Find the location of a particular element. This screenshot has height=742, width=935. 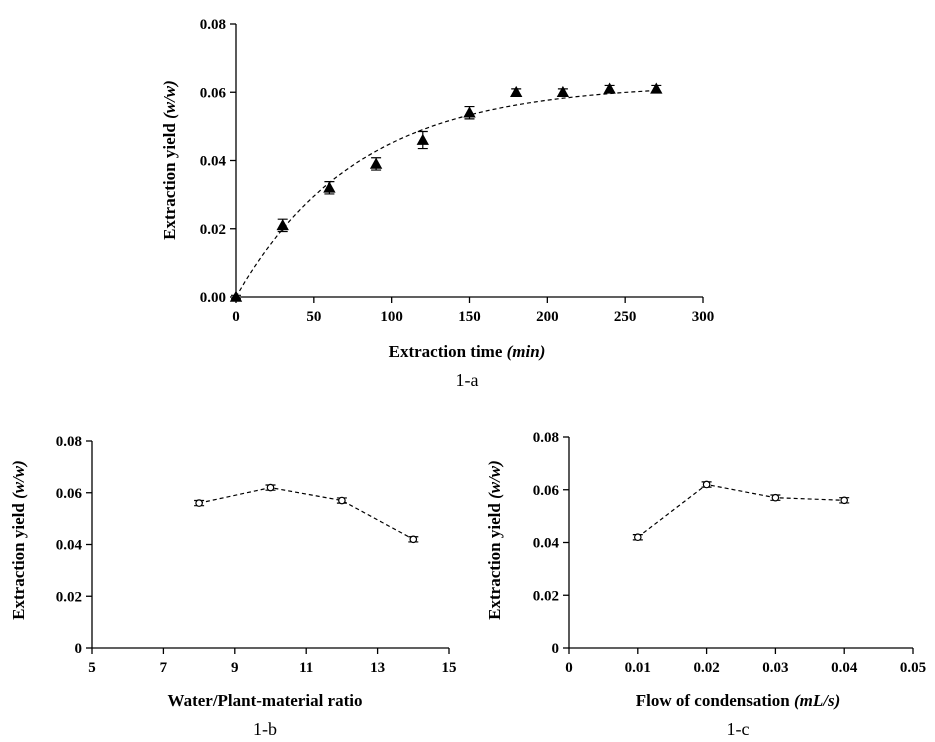

chart-1c-x-tick-label: 0.01 is located at coordinates (638, 668).